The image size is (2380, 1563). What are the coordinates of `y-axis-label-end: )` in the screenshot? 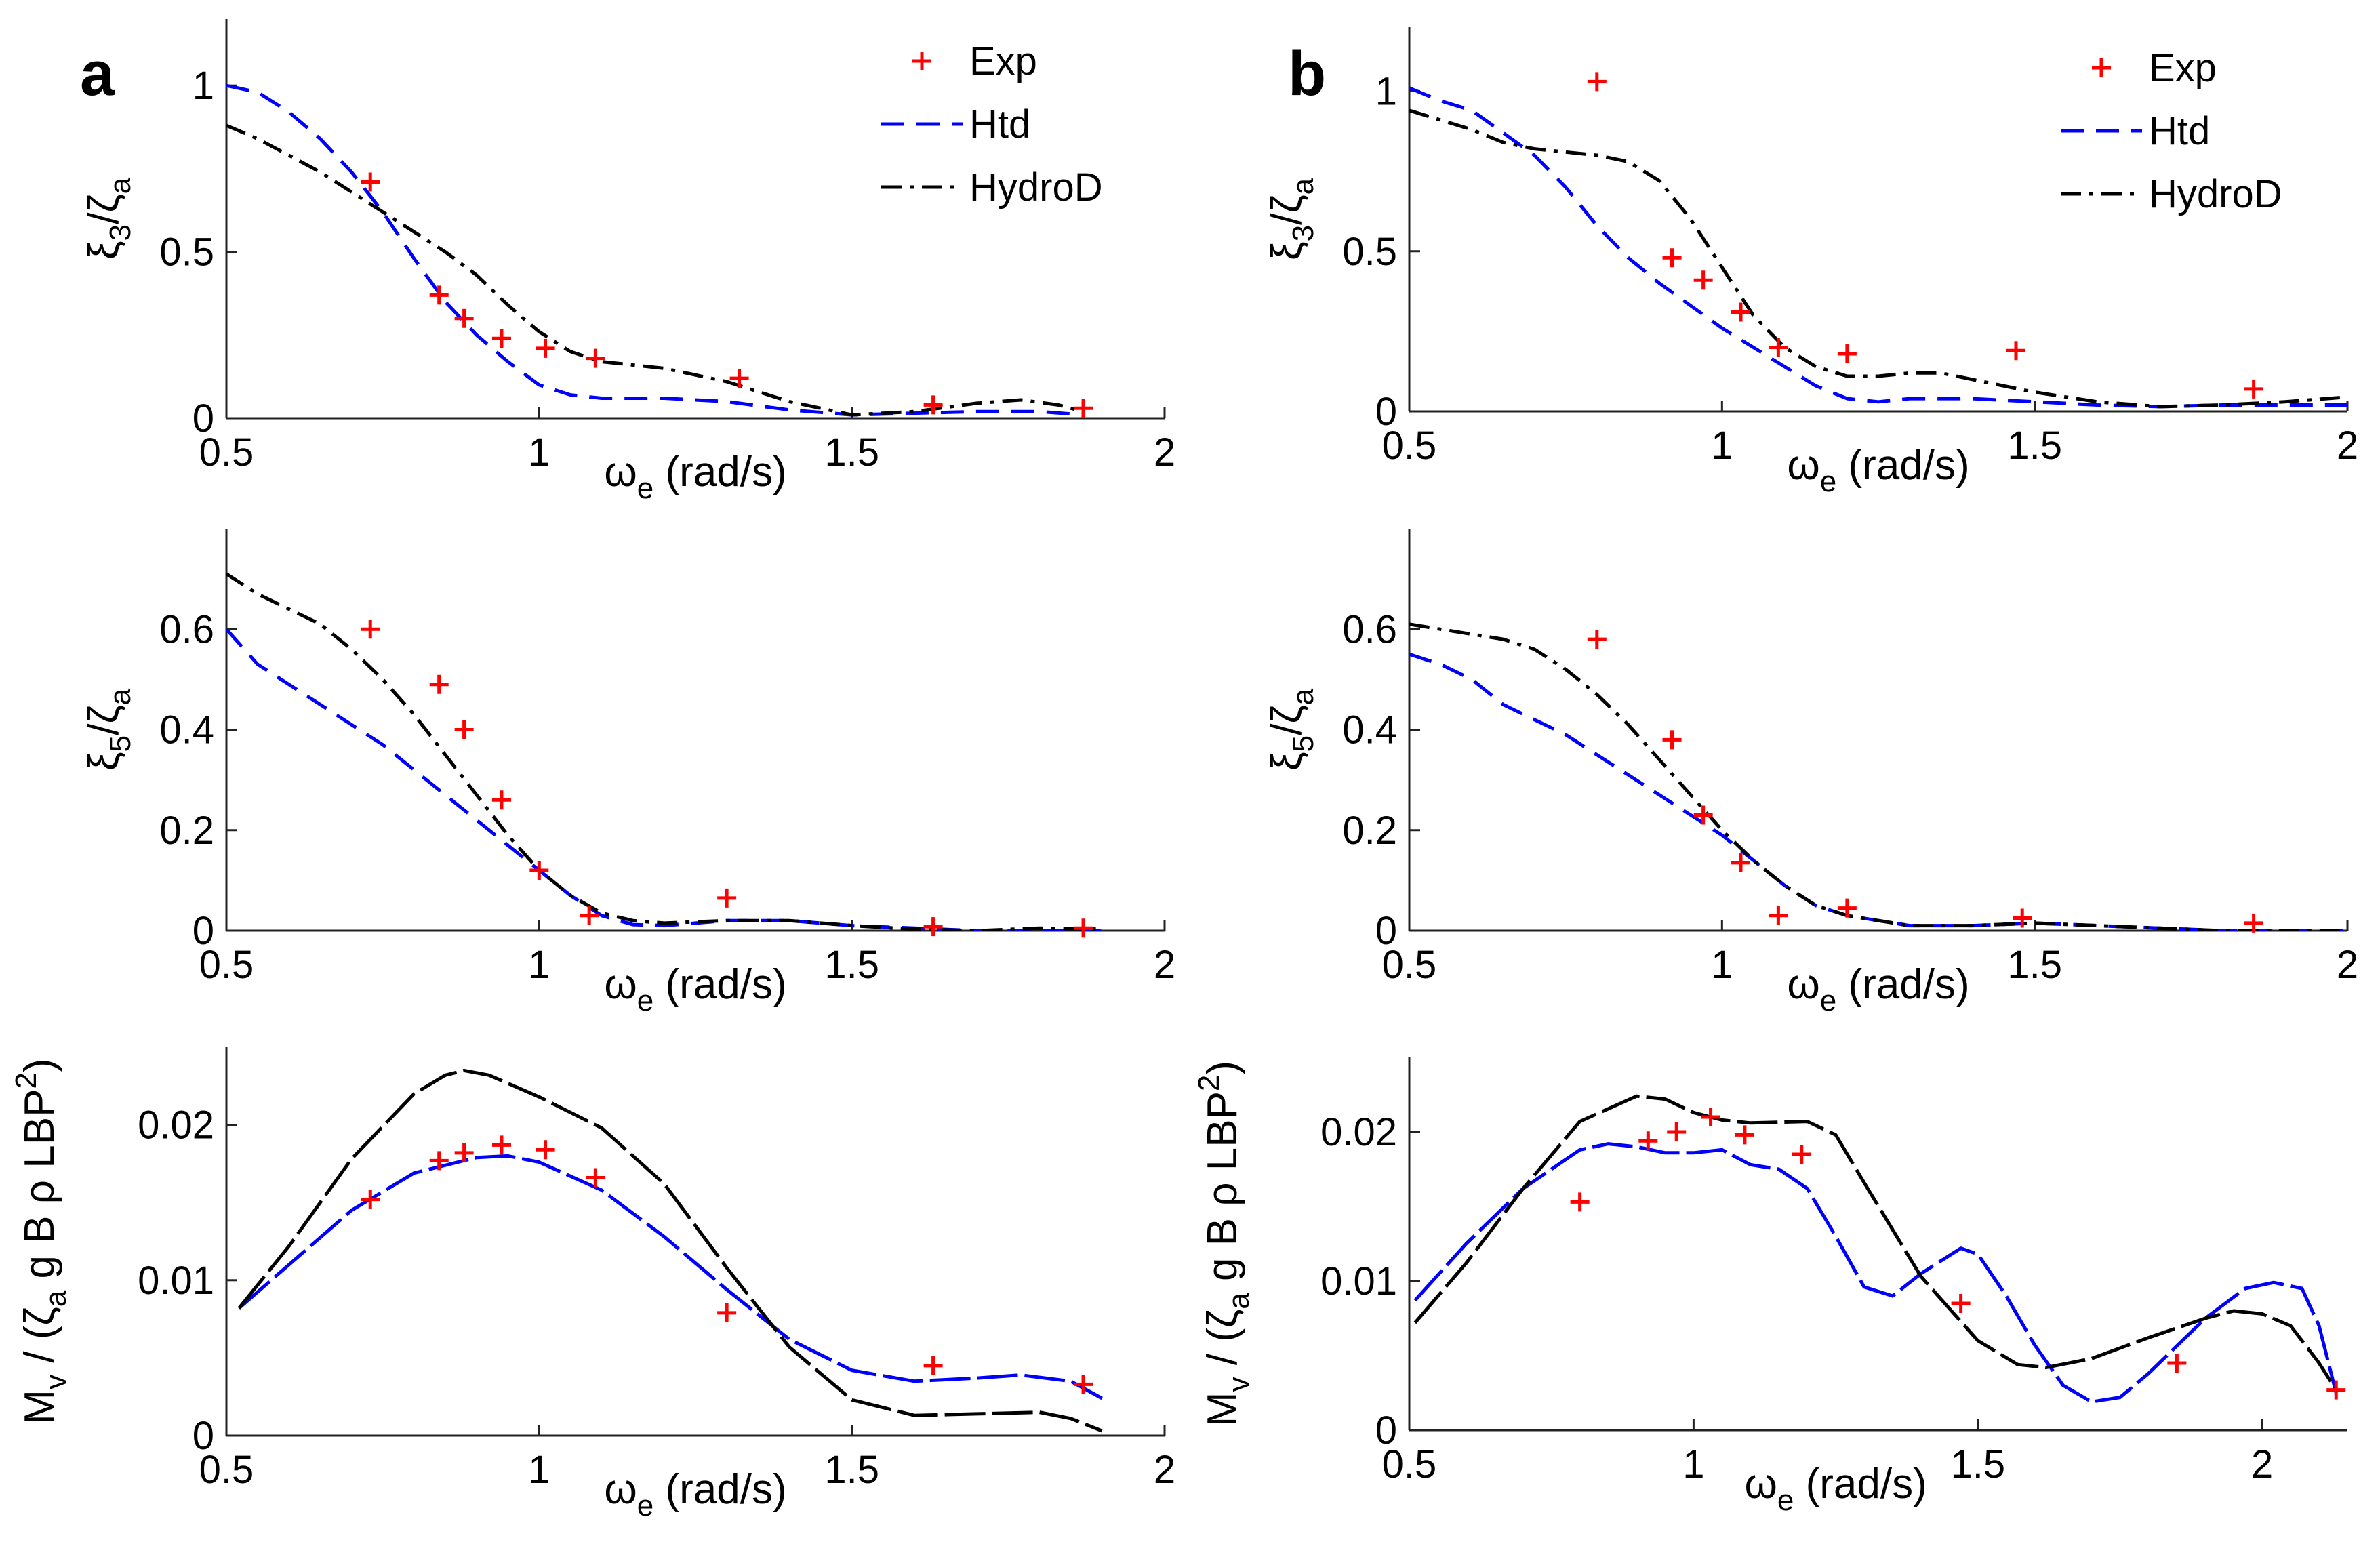 It's located at (1222, 1068).